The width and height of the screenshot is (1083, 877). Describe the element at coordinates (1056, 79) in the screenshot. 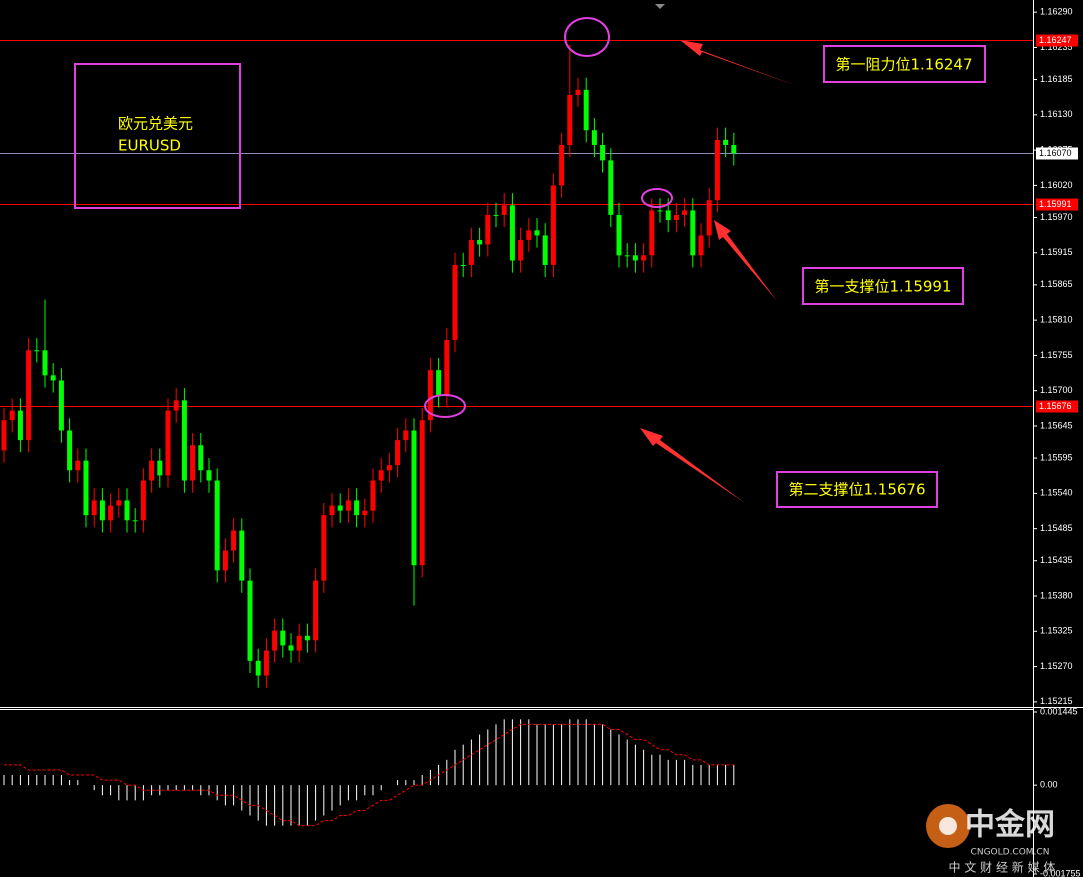

I see `y-tick-label: 1.16185` at that location.